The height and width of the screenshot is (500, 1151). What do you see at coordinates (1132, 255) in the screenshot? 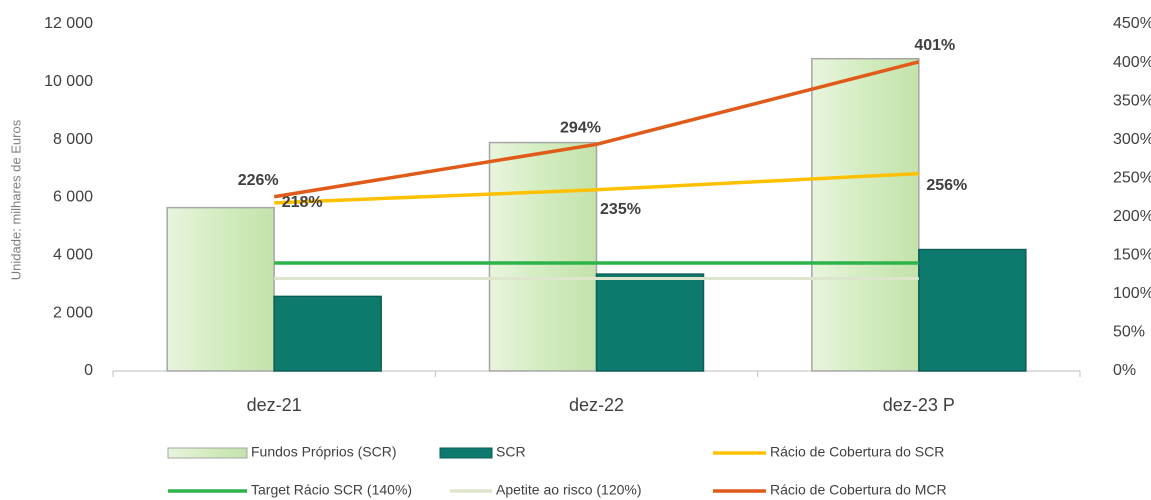
I see `y2-tick-label: 150%` at bounding box center [1132, 255].